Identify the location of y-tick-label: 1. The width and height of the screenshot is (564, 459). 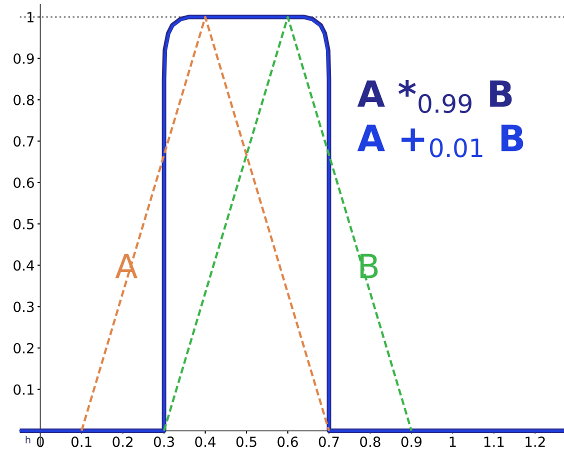
(30, 17).